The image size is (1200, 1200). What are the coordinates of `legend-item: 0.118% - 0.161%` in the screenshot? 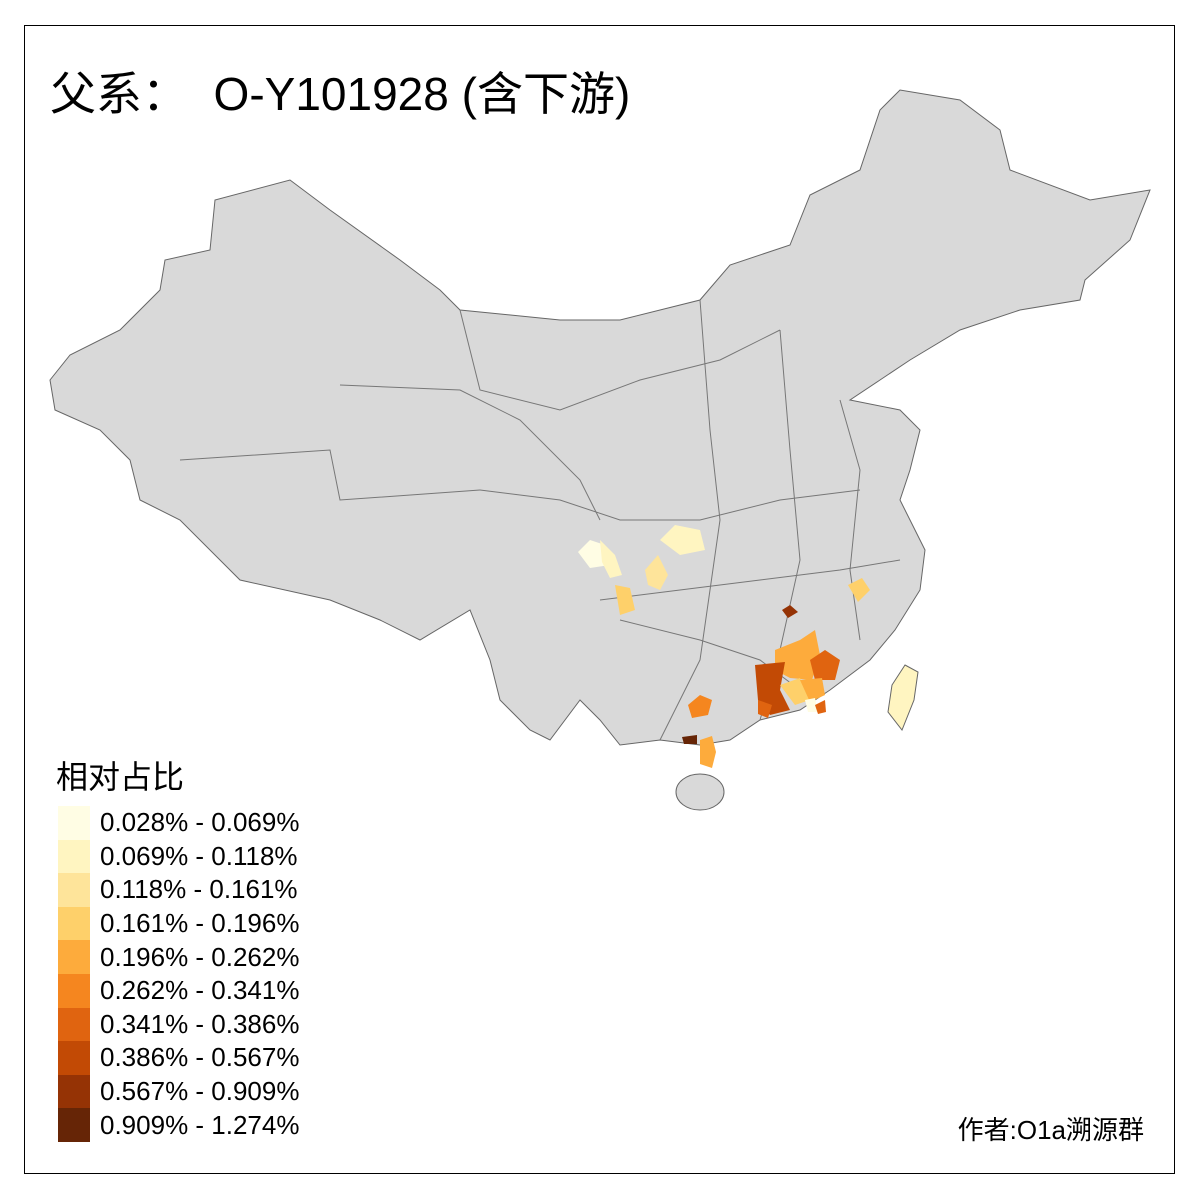 It's located at (178, 890).